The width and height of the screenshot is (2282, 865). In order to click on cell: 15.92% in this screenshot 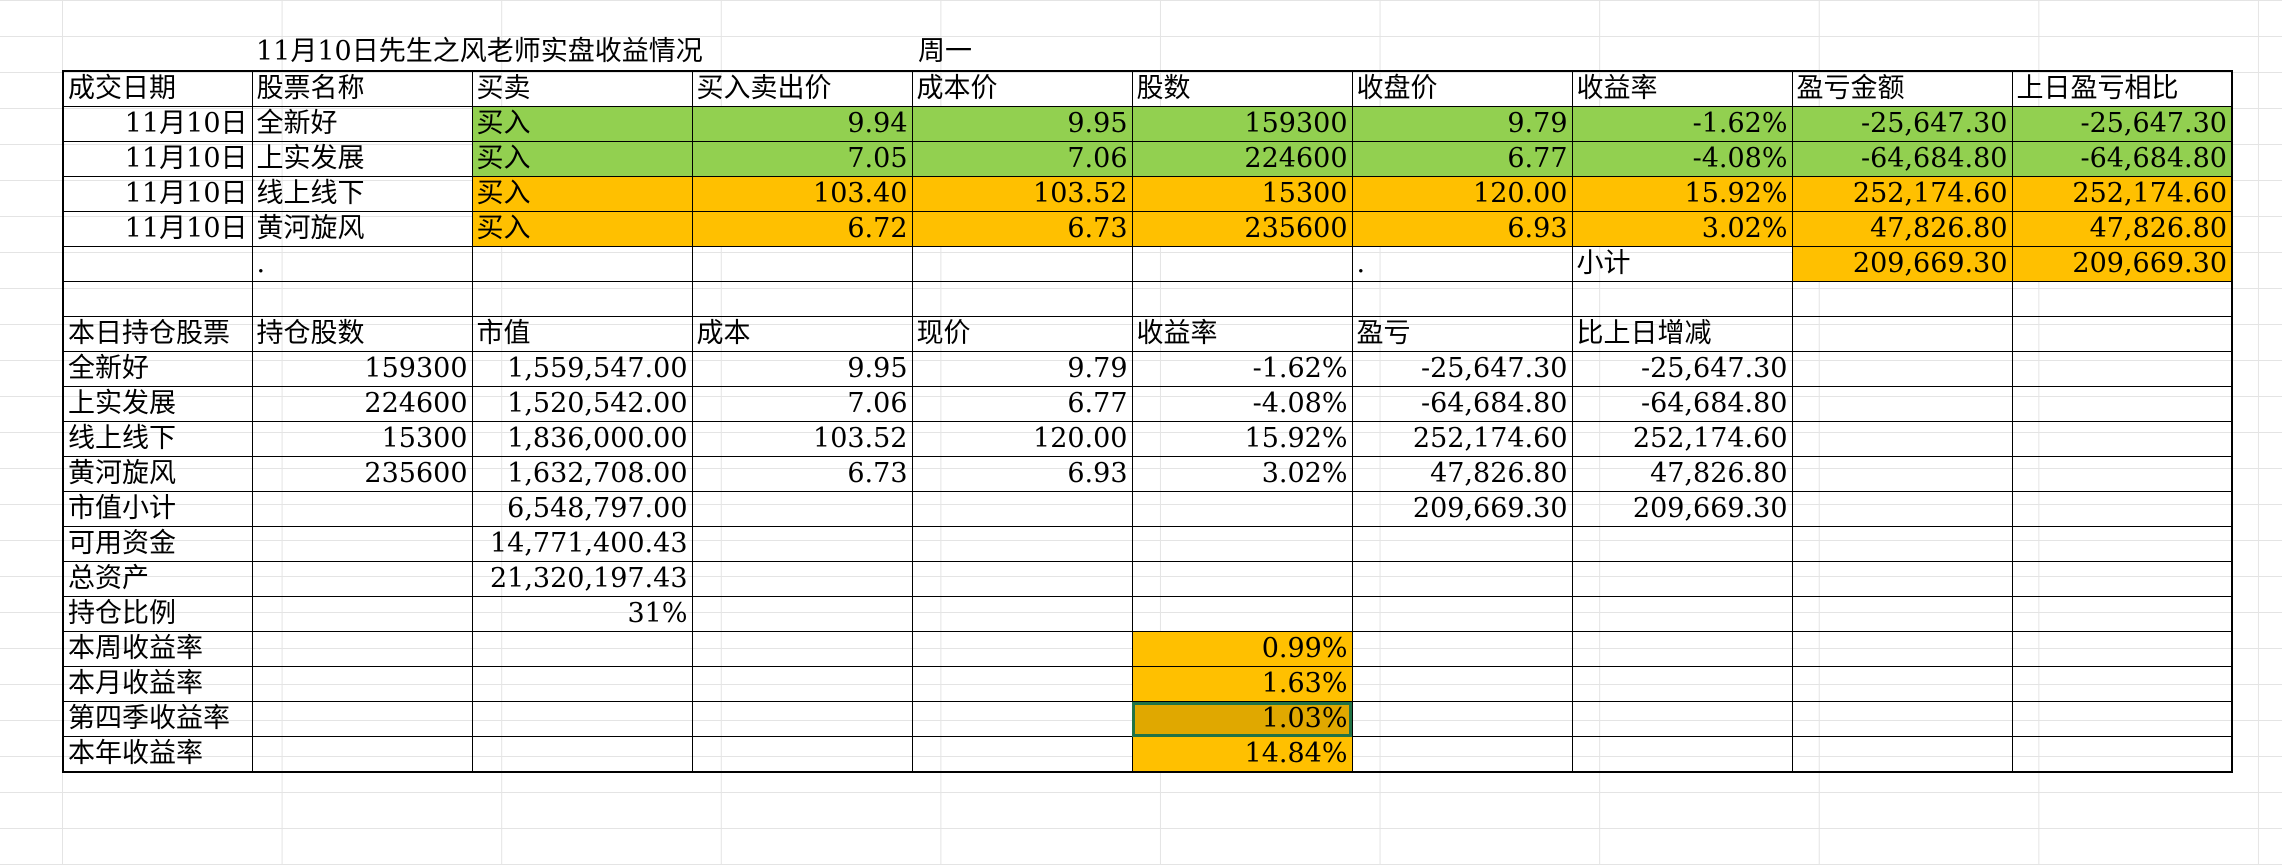, I will do `click(1682, 194)`.